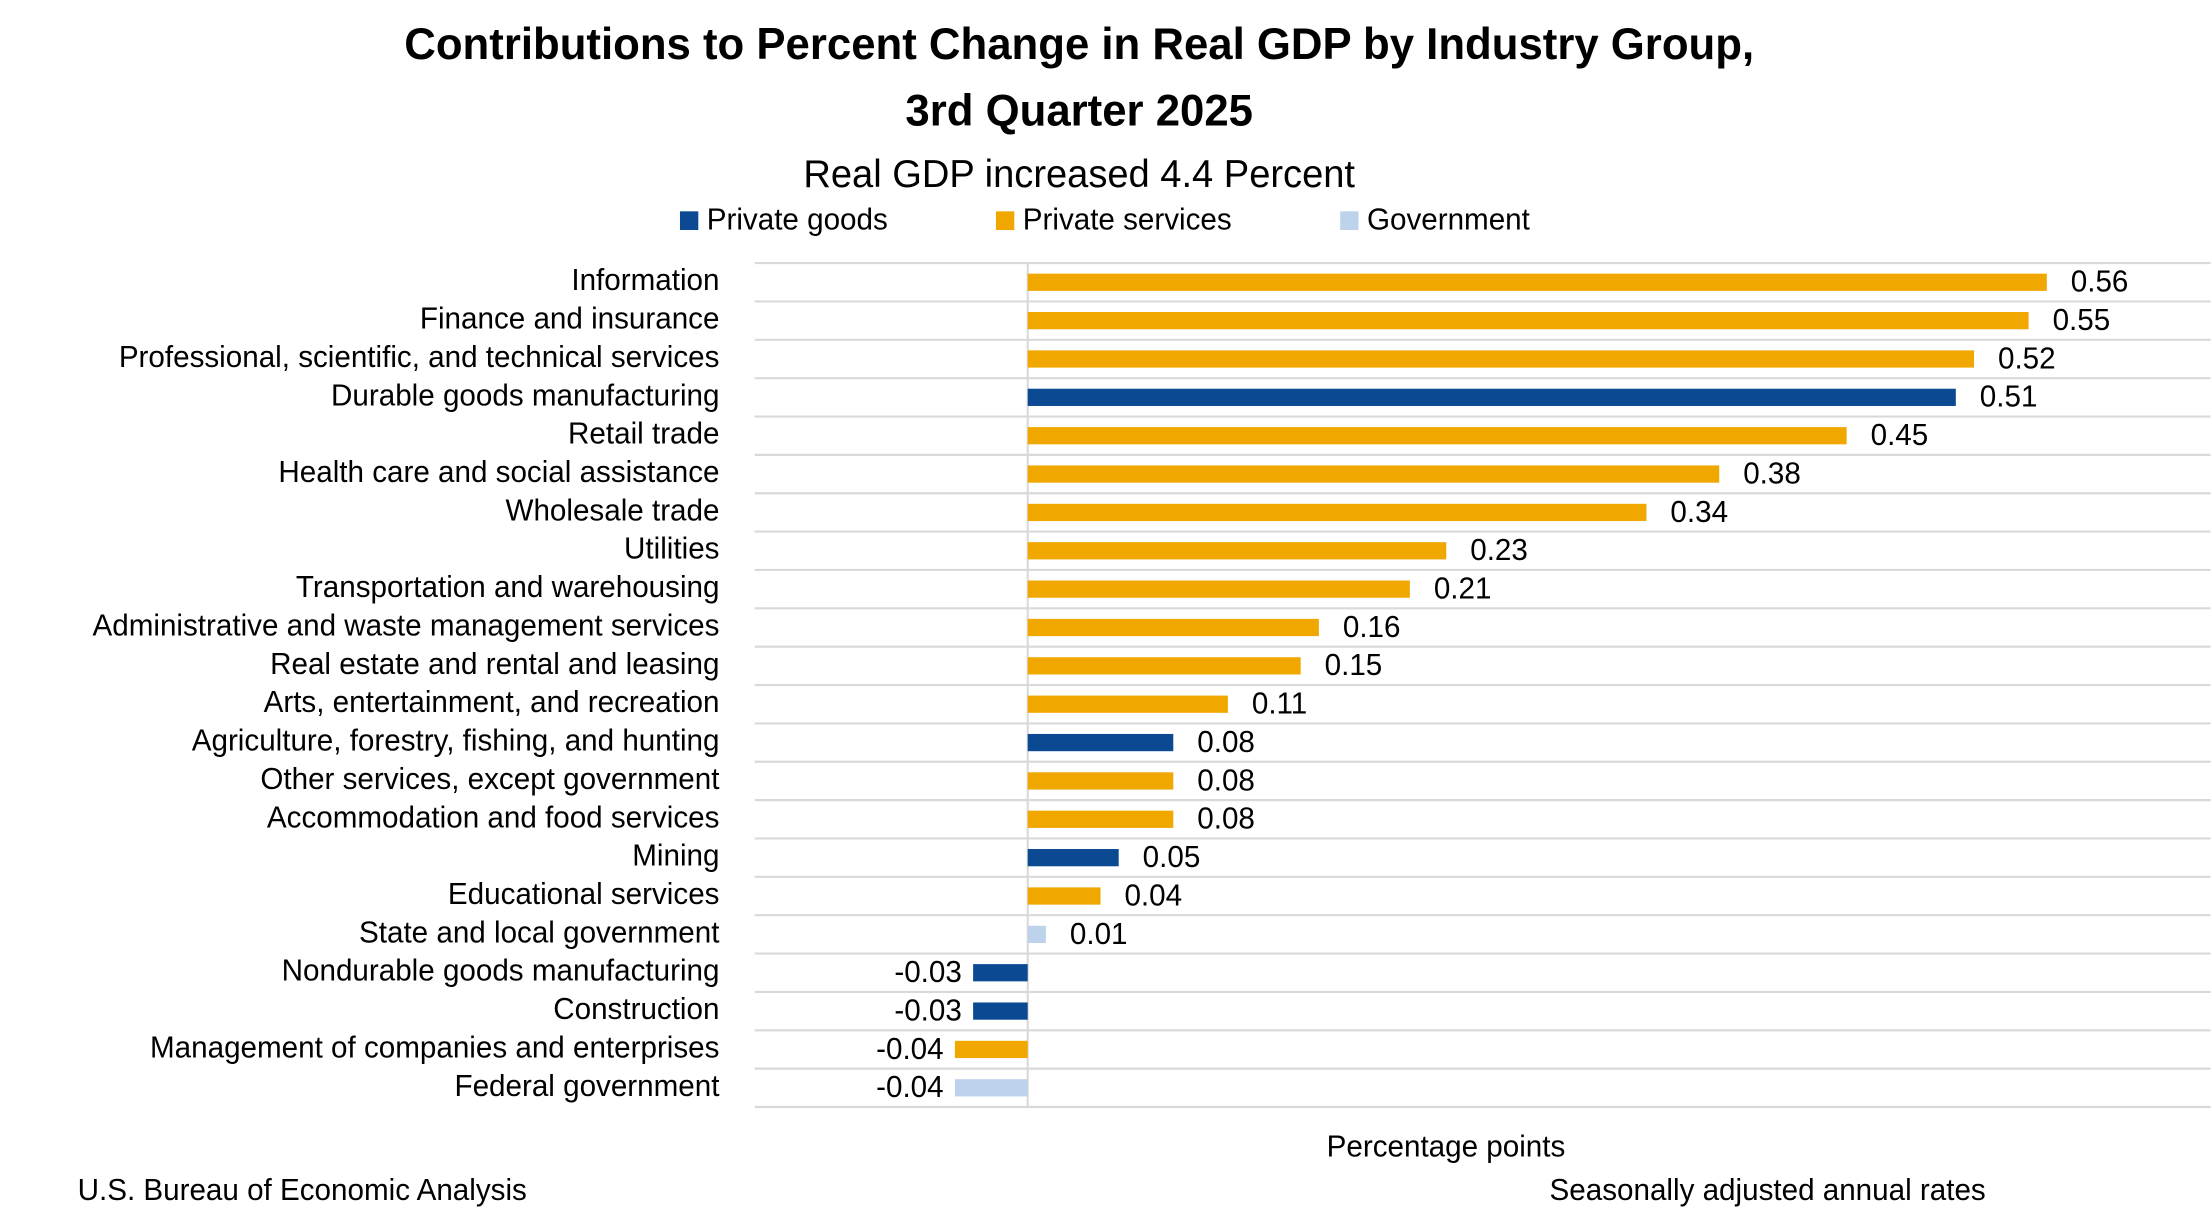 Image resolution: width=2212 pixels, height=1222 pixels. I want to click on legend-label: Private goods, so click(797, 219).